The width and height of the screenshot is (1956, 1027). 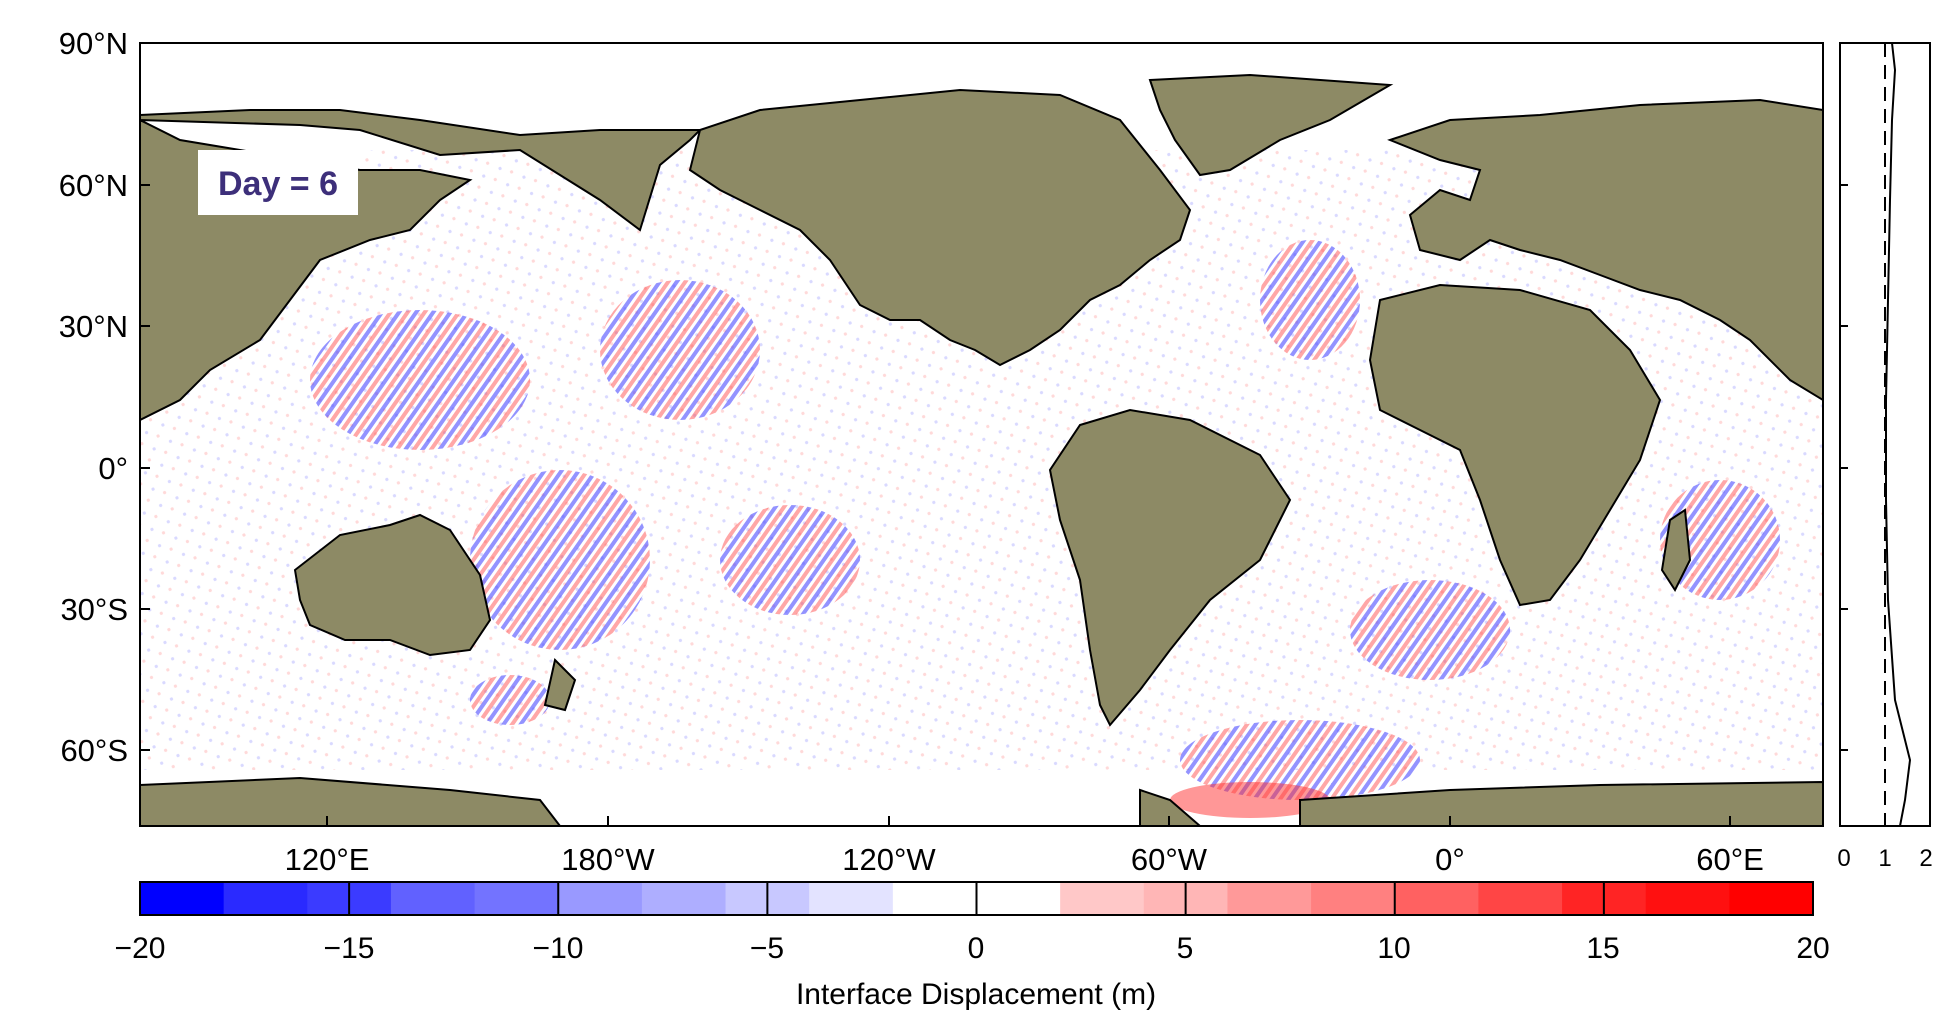 I want to click on lon-label: 0°, so click(x=1450, y=859).